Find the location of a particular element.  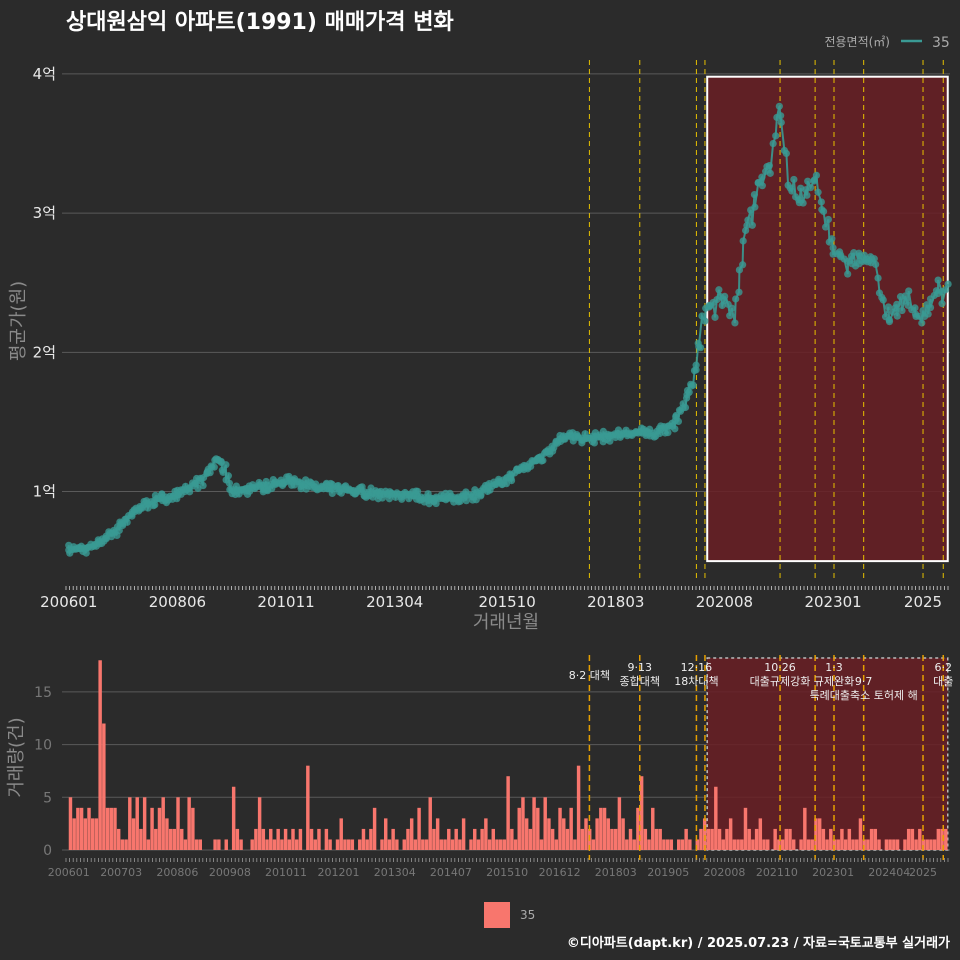

volume-legend-swatch is located at coordinates (497, 915).